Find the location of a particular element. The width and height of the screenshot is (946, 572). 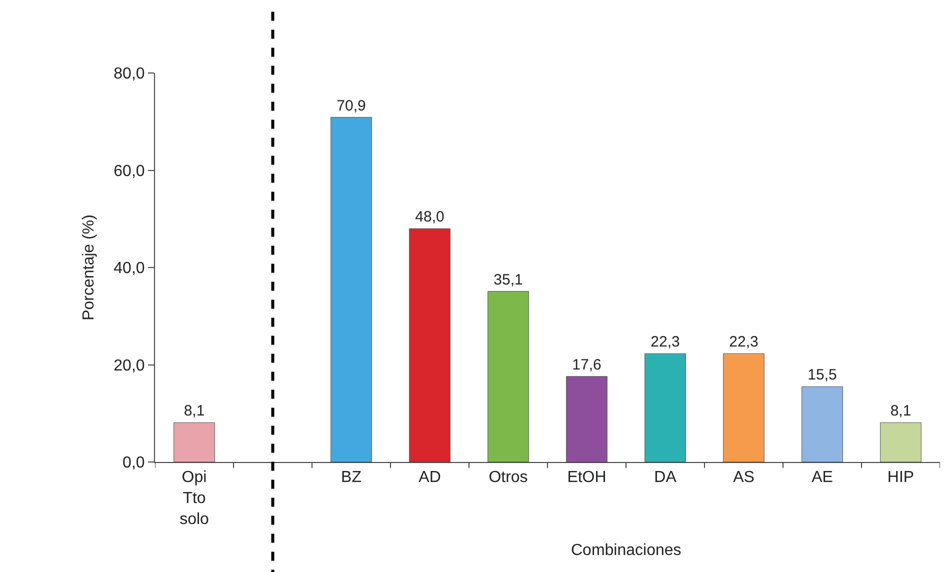

data-label: 17,6 is located at coordinates (587, 365).